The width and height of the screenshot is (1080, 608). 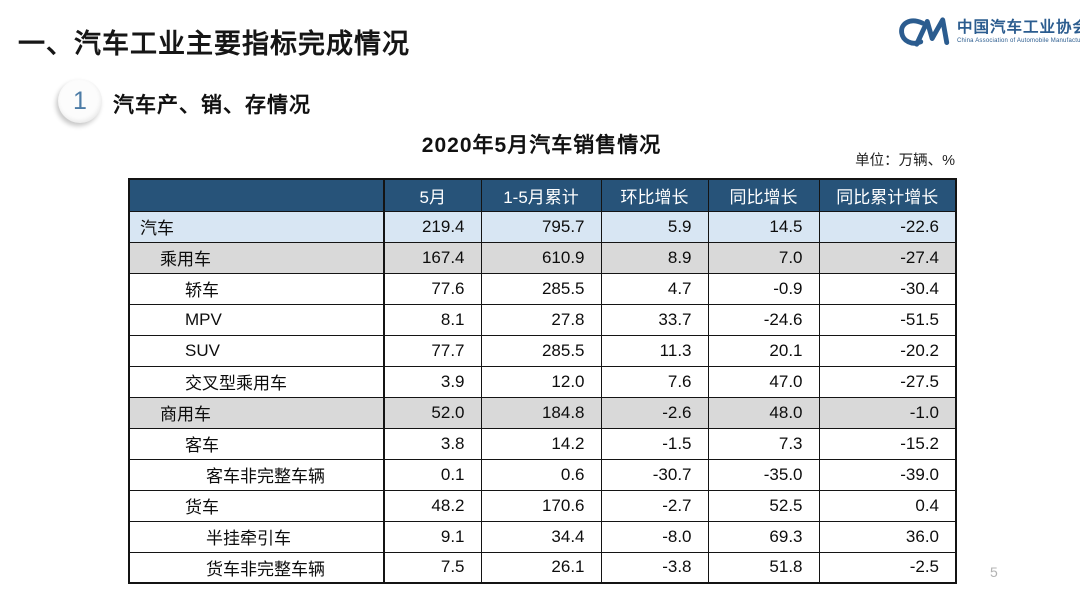 I want to click on table-row: 货车非完整车辆 7.5 26.1 -3.8 51.8 -2.5, so click(x=542, y=567).